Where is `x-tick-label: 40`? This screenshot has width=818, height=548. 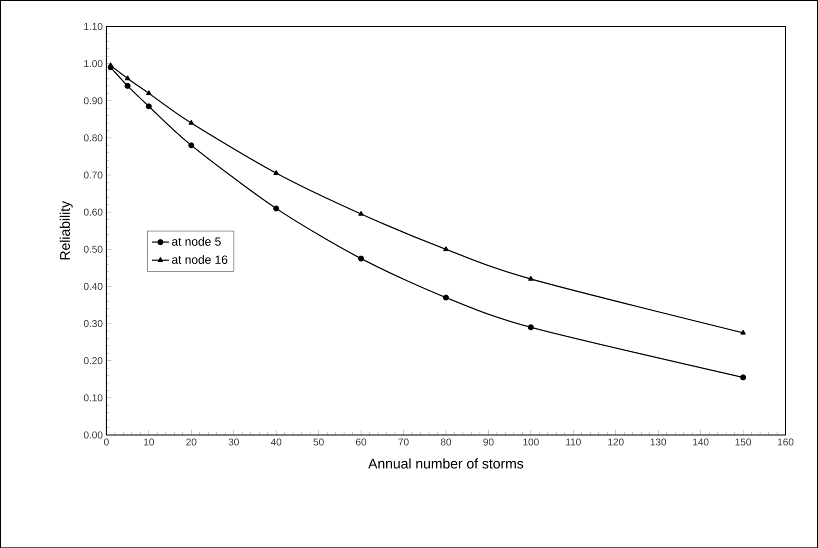
x-tick-label: 40 is located at coordinates (276, 442).